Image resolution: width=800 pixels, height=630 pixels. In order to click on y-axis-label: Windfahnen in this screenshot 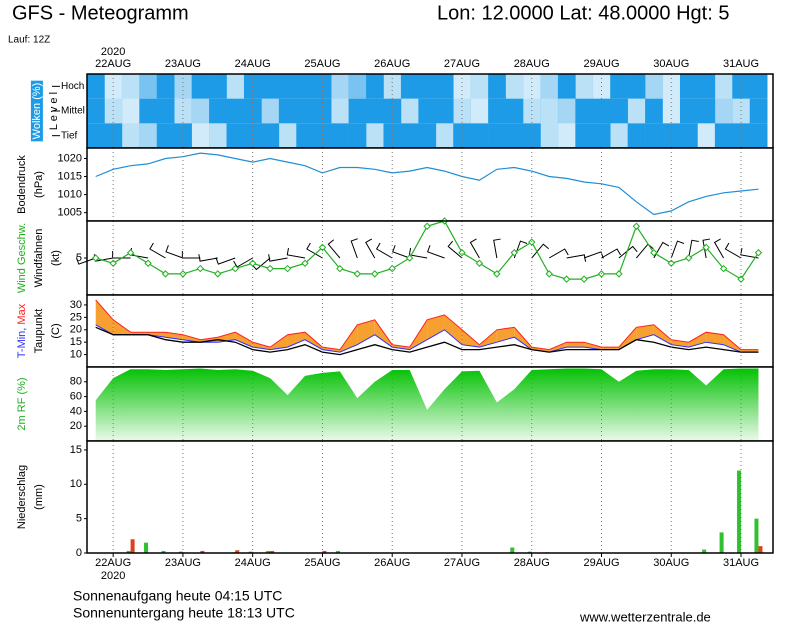, I will do `click(39, 258)`.